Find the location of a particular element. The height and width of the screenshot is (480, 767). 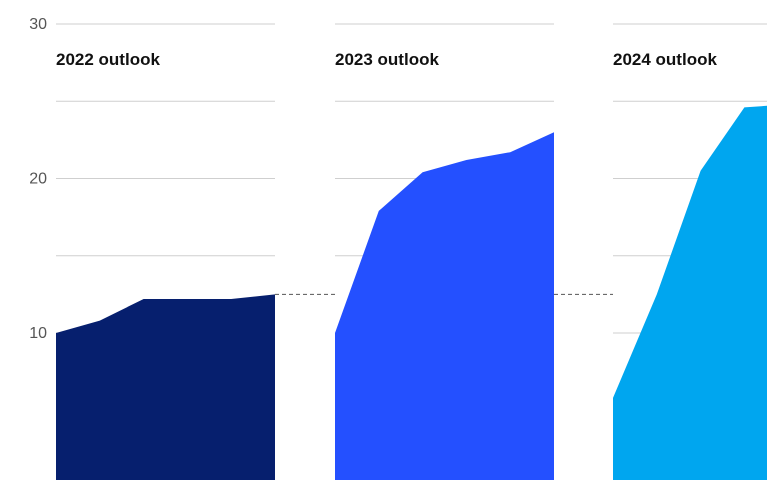

y-tick-label-10: 10 is located at coordinates (38, 333).